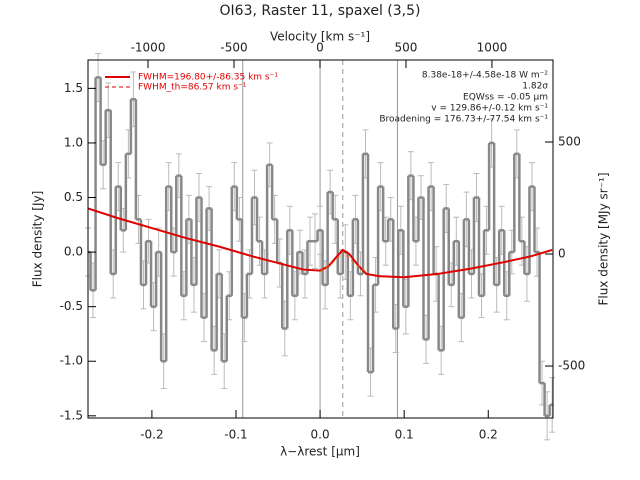 The width and height of the screenshot is (640, 480). I want to click on x-tick-label: -0.1, so click(235, 435).